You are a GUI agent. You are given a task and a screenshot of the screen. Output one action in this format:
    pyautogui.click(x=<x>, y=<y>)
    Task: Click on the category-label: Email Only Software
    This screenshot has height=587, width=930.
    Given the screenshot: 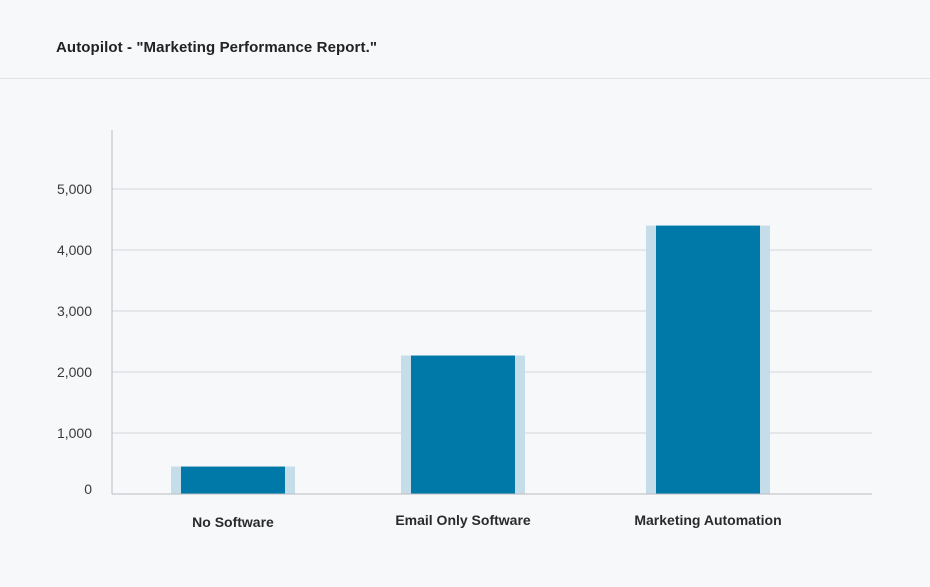 What is the action you would take?
    pyautogui.click(x=463, y=520)
    